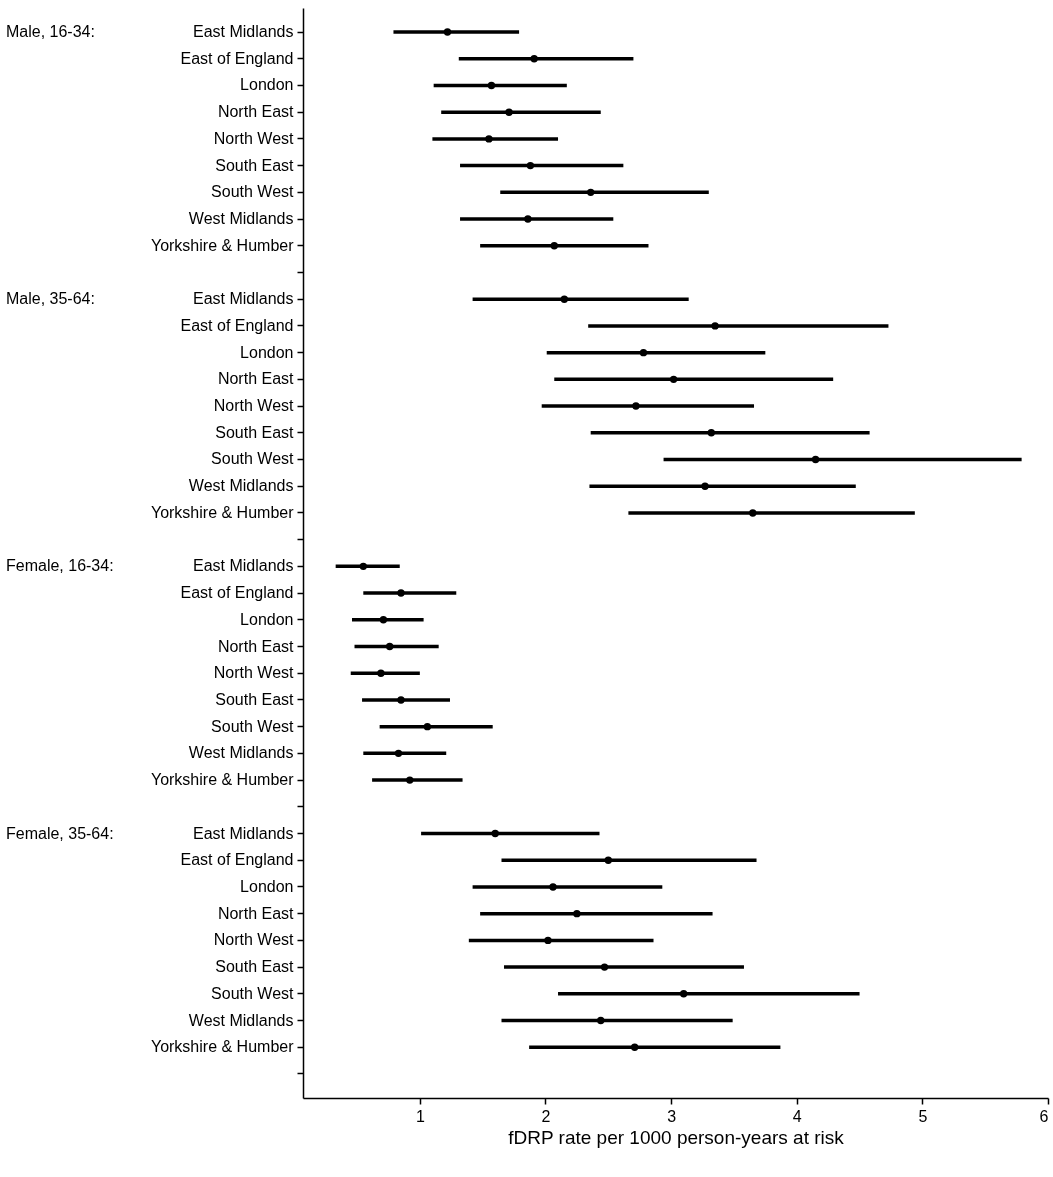 The height and width of the screenshot is (1177, 1053). What do you see at coordinates (50, 32) in the screenshot?
I see `text: Male, 16-34:` at bounding box center [50, 32].